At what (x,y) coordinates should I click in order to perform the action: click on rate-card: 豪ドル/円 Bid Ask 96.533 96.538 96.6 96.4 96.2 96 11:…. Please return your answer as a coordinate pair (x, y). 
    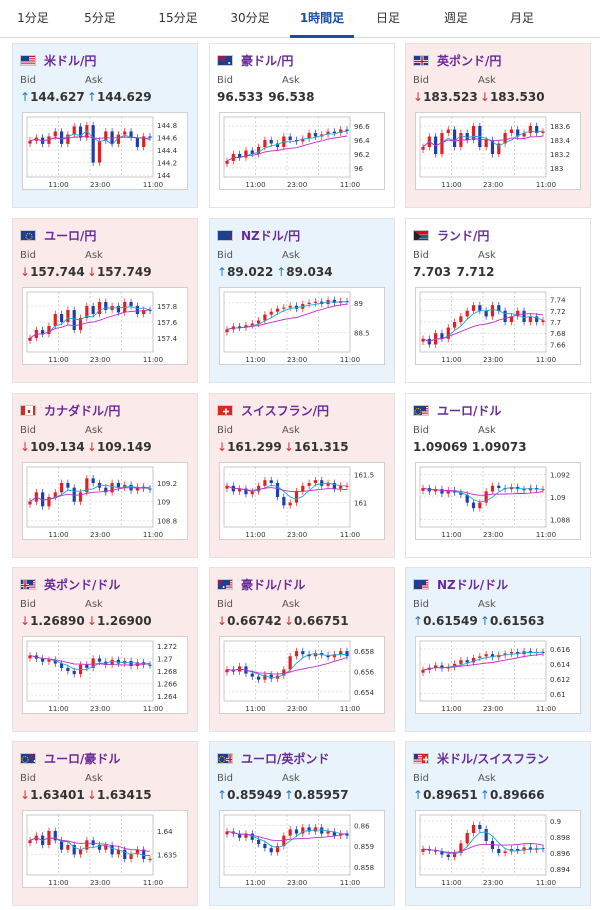
    Looking at the image, I should click on (302, 125).